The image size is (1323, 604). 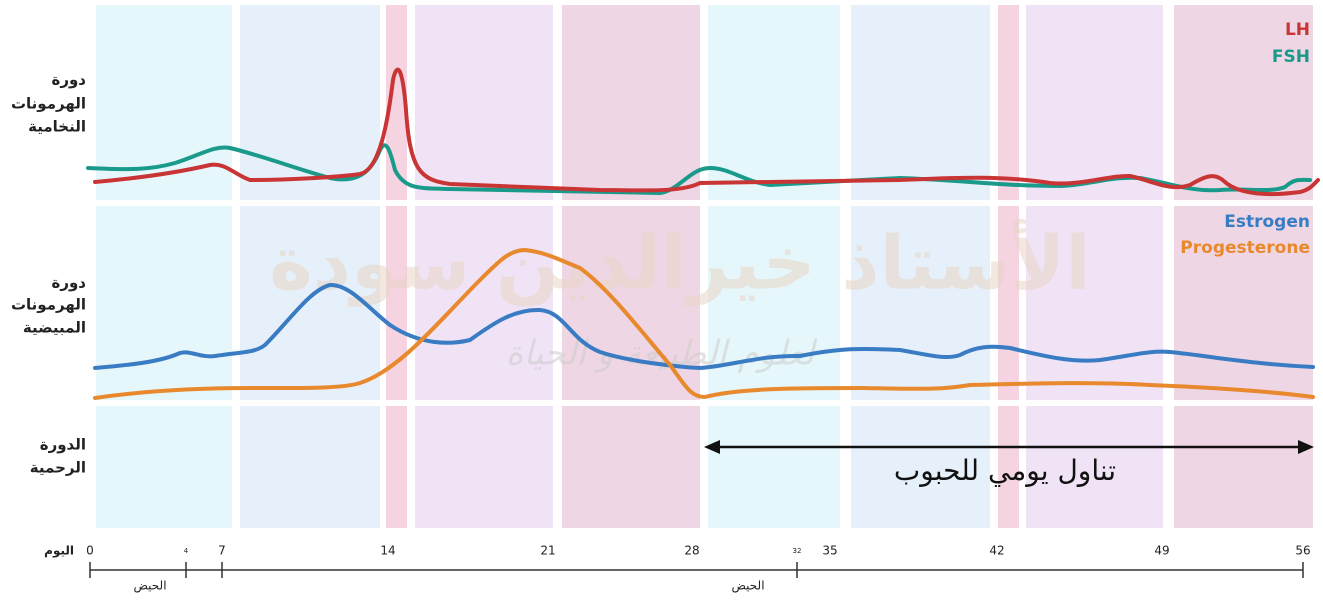 I want to click on estrogen-curve, so click(x=704, y=326).